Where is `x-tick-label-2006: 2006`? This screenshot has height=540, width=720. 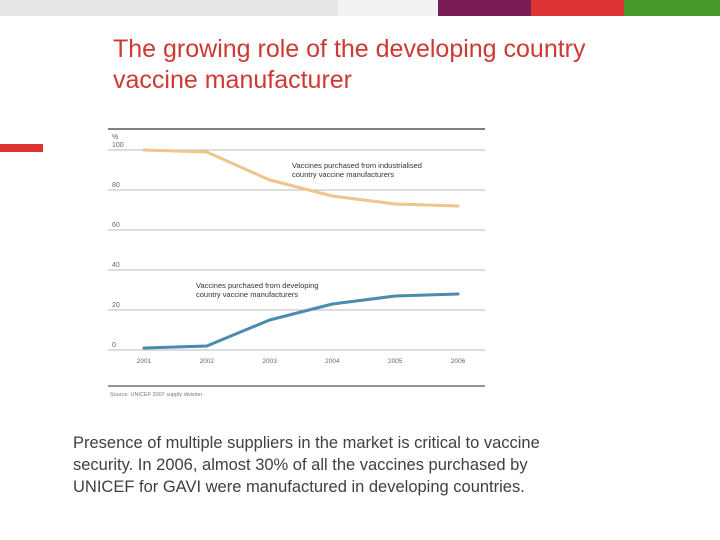 x-tick-label-2006: 2006 is located at coordinates (458, 361).